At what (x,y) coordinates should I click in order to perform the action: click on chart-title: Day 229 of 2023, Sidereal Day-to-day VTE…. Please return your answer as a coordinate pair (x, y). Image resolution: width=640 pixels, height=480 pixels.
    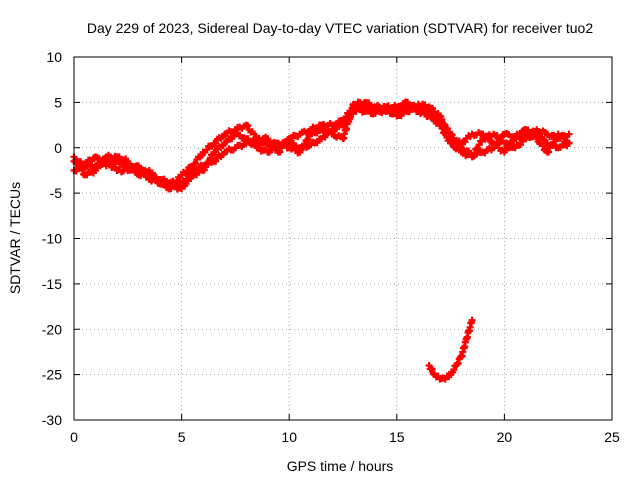
    Looking at the image, I should click on (340, 28).